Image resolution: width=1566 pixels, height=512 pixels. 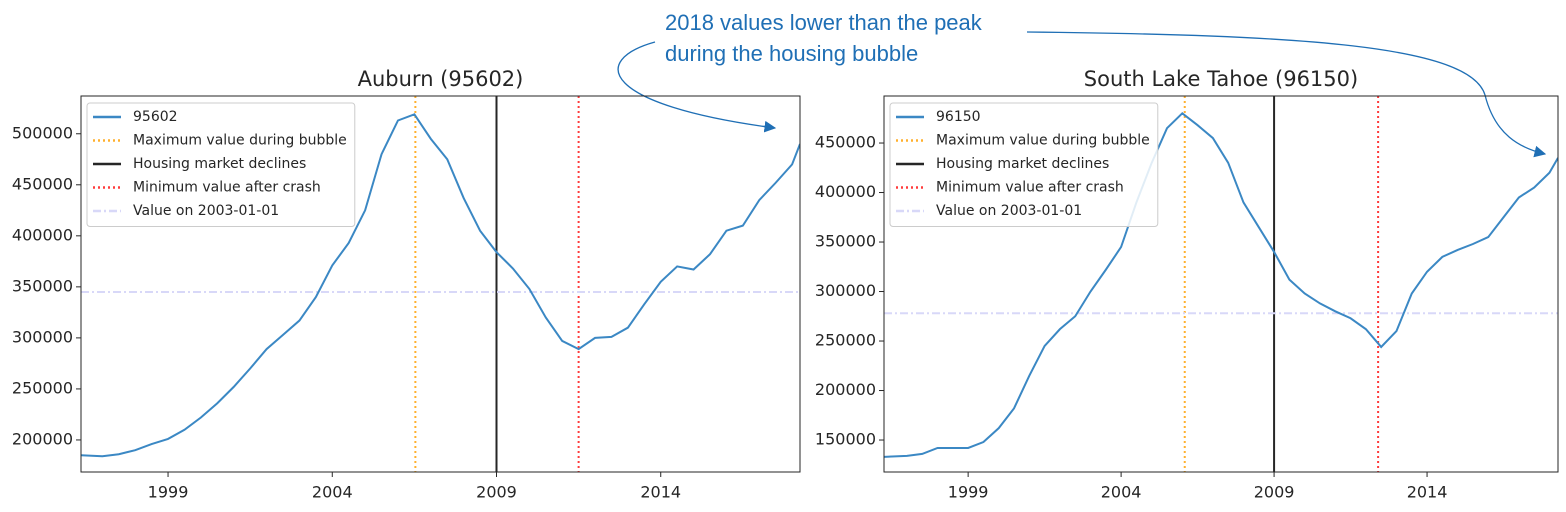 What do you see at coordinates (791, 53) in the screenshot?
I see `annotation-line: during the housing bubble` at bounding box center [791, 53].